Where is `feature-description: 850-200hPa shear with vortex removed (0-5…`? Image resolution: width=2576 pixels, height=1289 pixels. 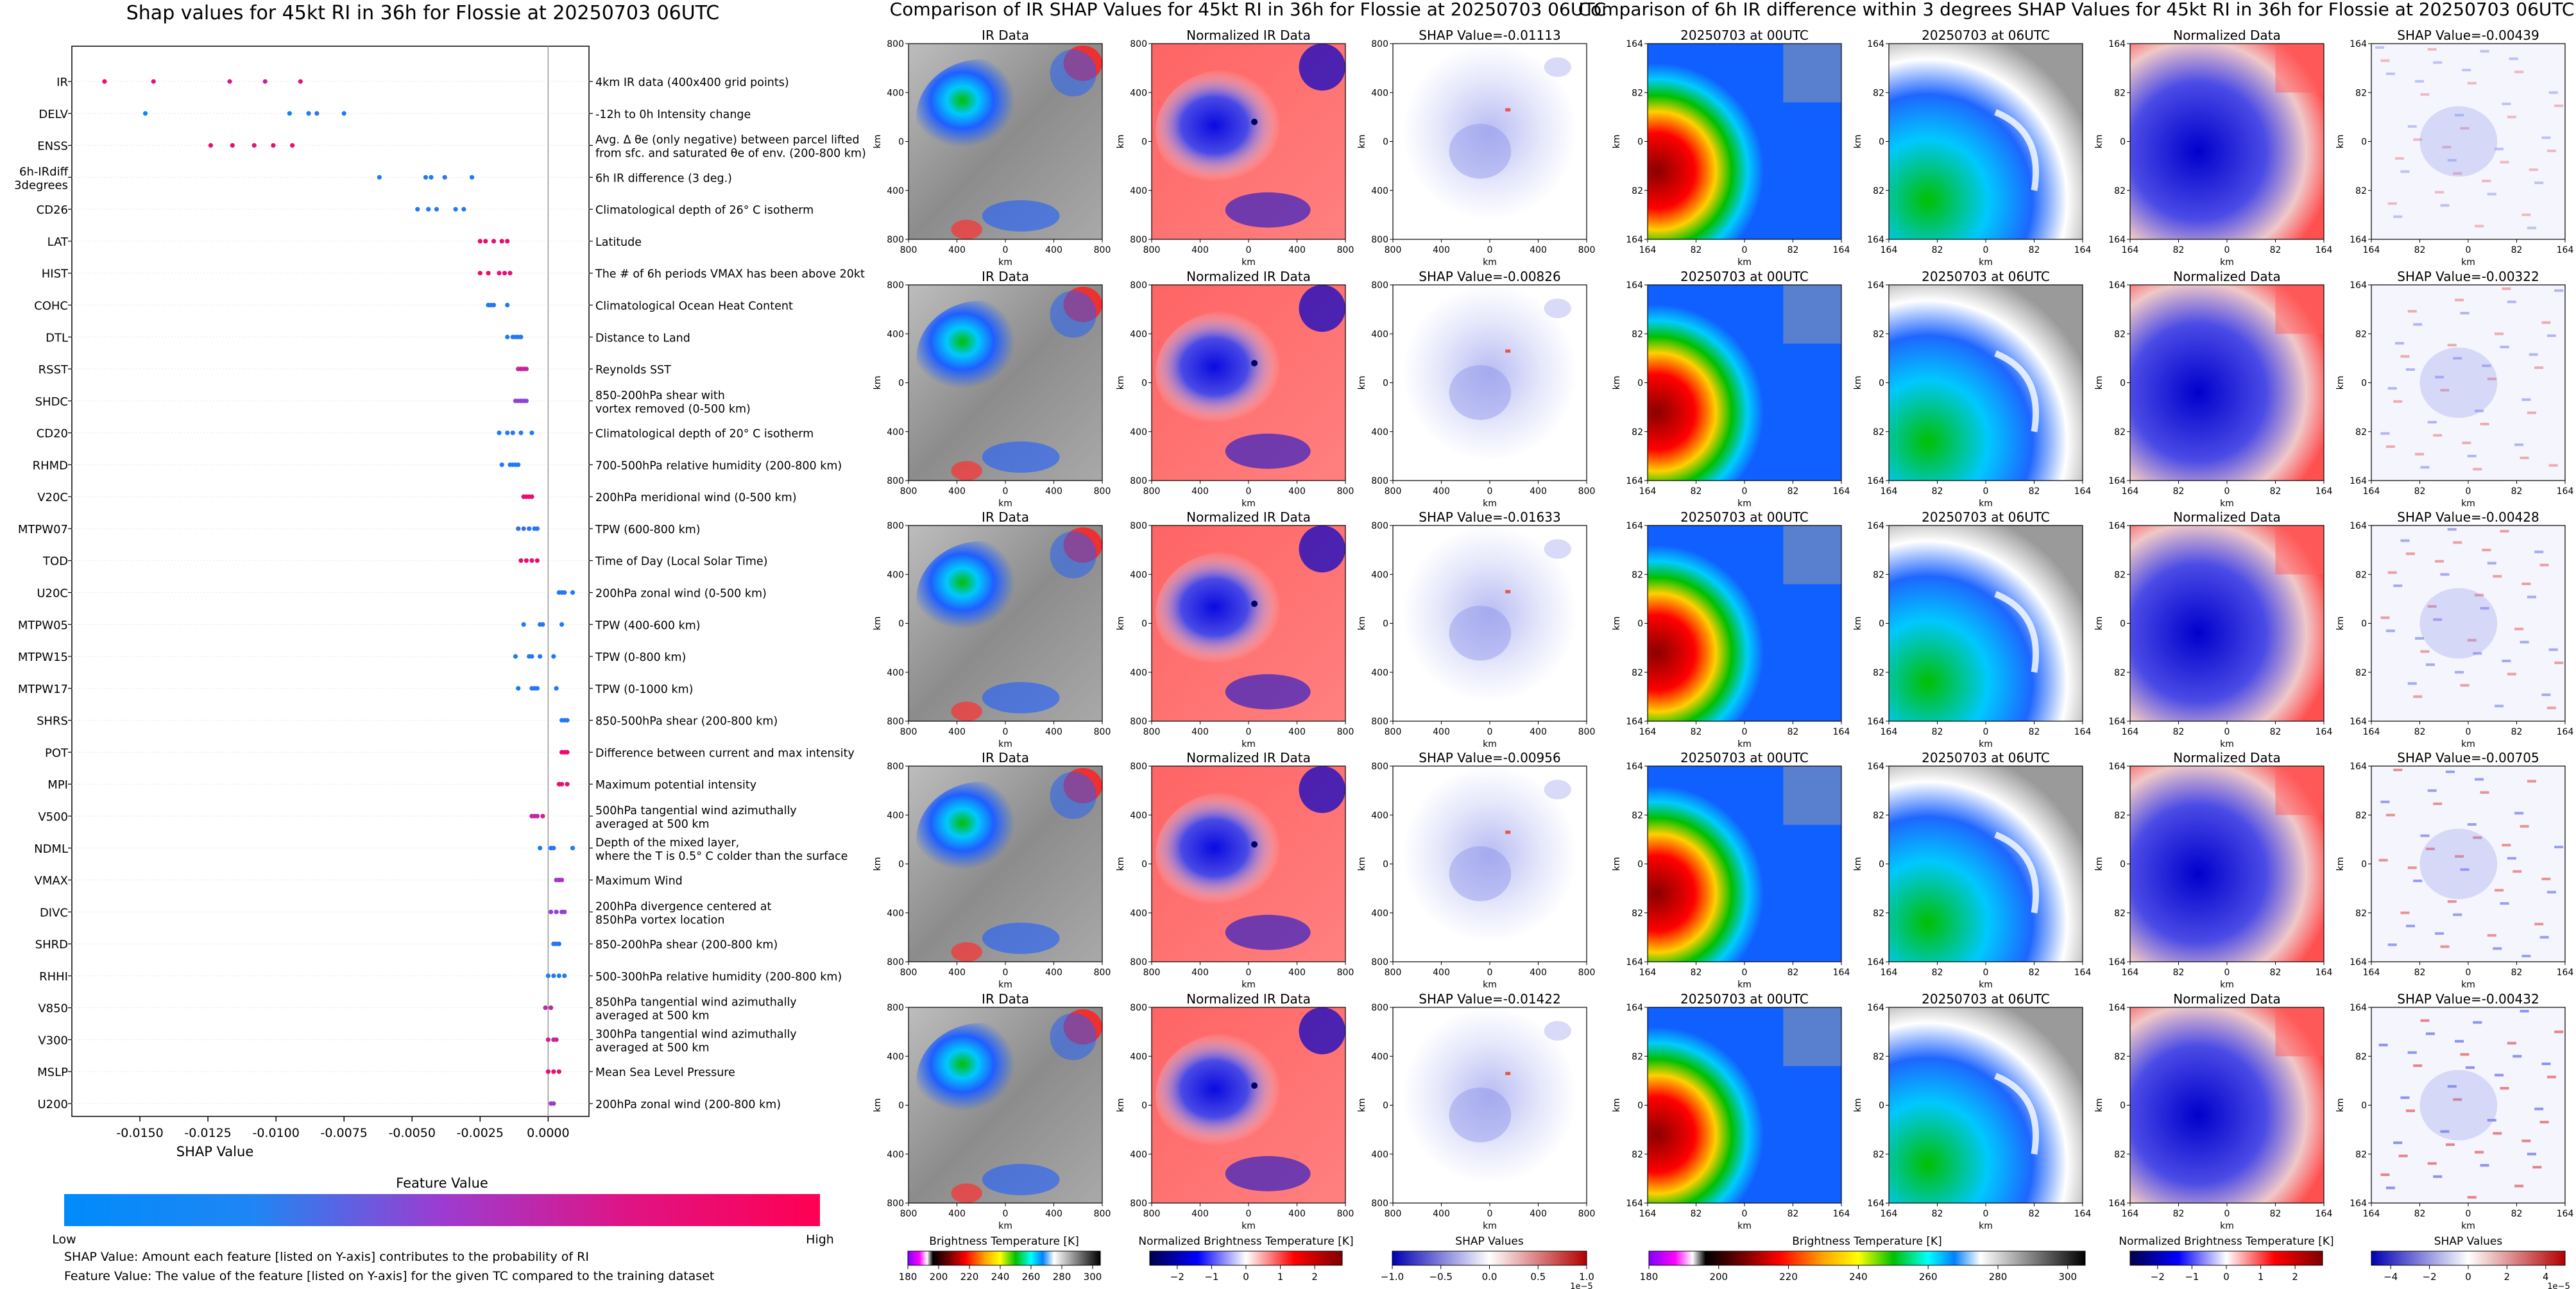 feature-description: 850-200hPa shear with vortex removed (0-5… is located at coordinates (673, 402).